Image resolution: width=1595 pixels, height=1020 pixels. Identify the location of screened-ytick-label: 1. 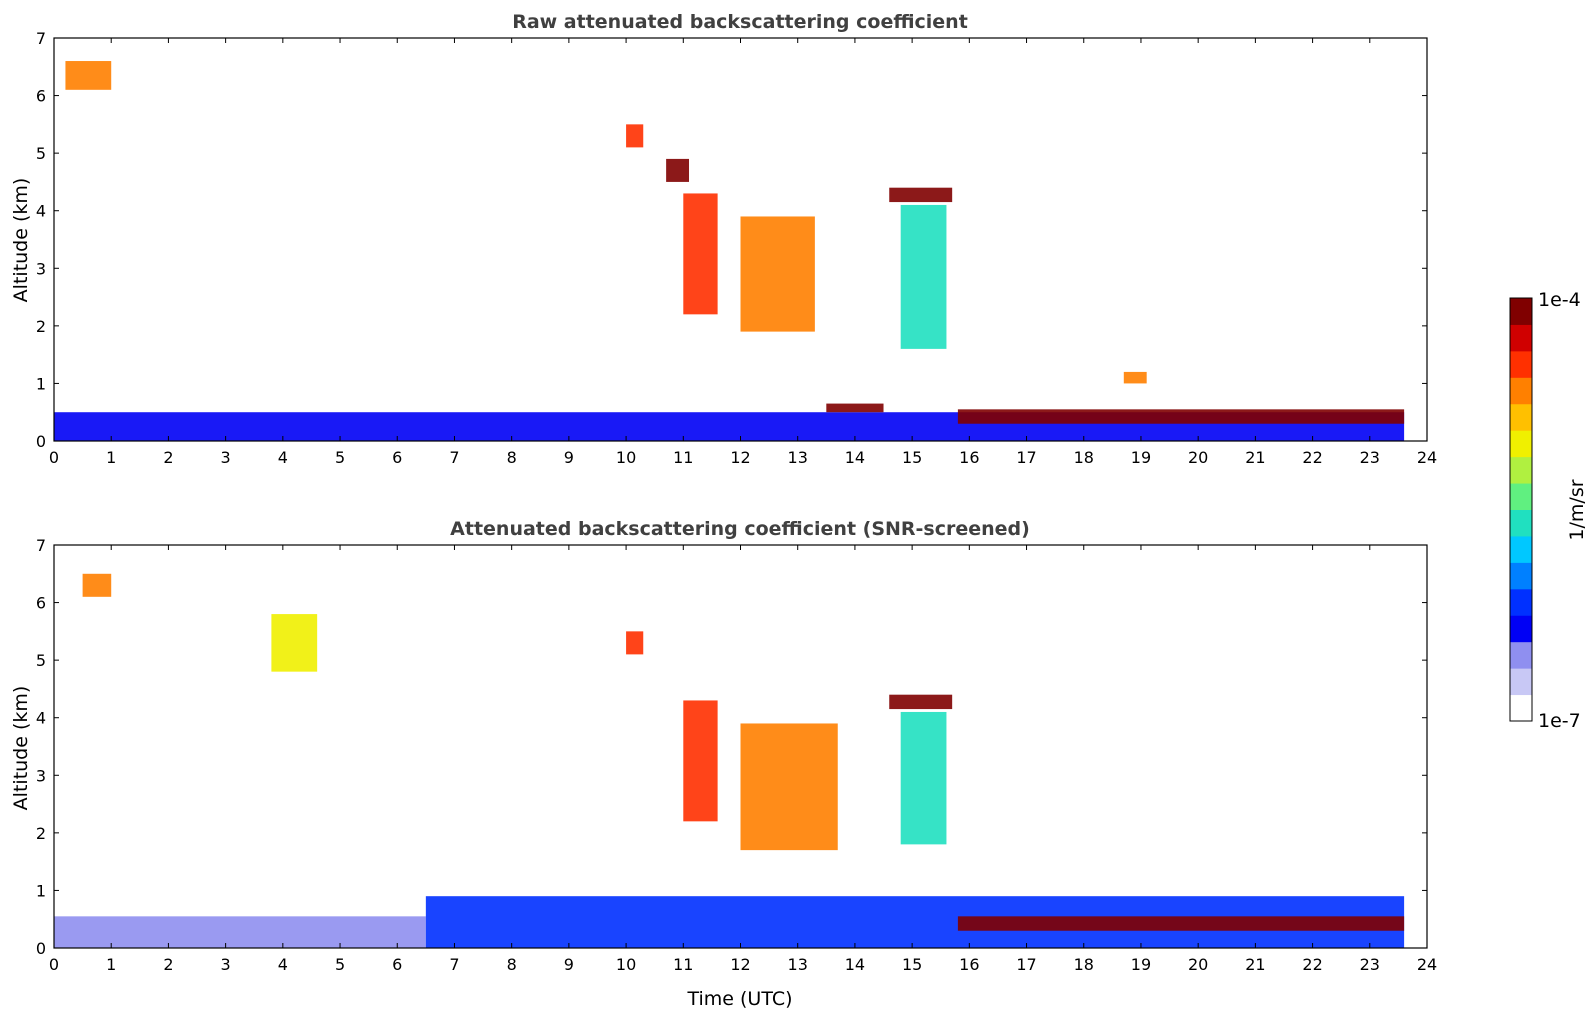
(41, 890).